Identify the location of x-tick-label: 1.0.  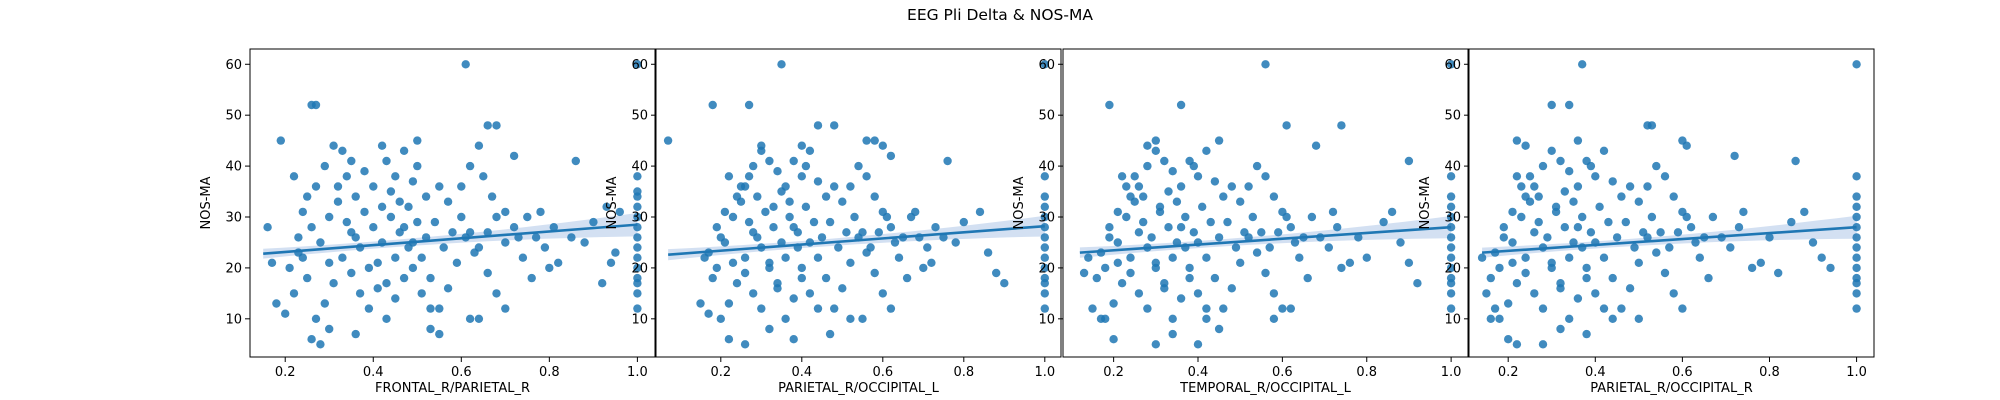
(637, 372).